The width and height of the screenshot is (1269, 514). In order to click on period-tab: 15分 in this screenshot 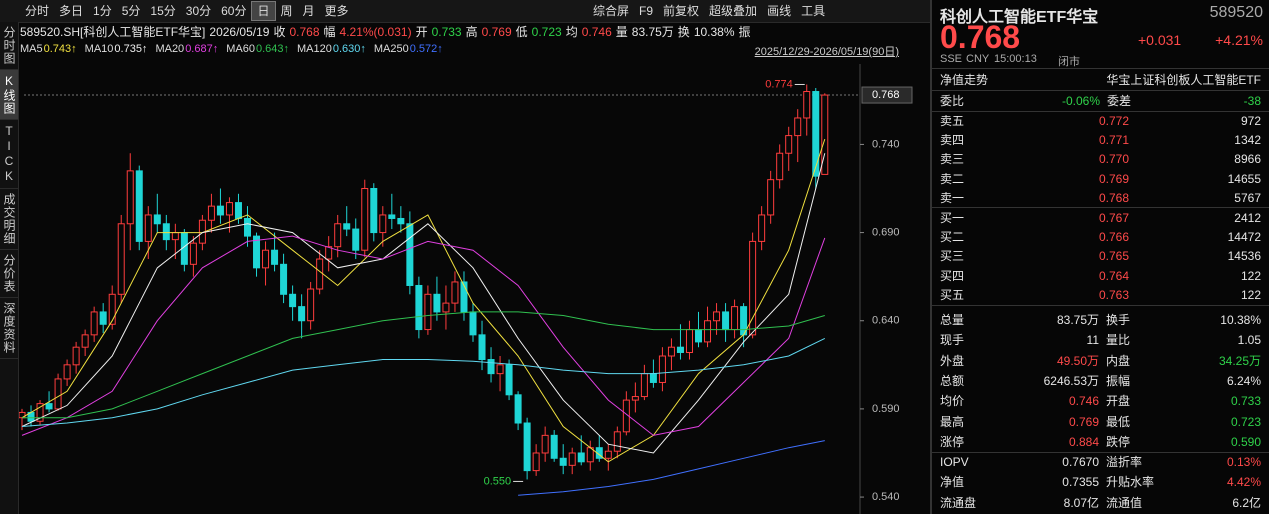, I will do `click(163, 11)`.